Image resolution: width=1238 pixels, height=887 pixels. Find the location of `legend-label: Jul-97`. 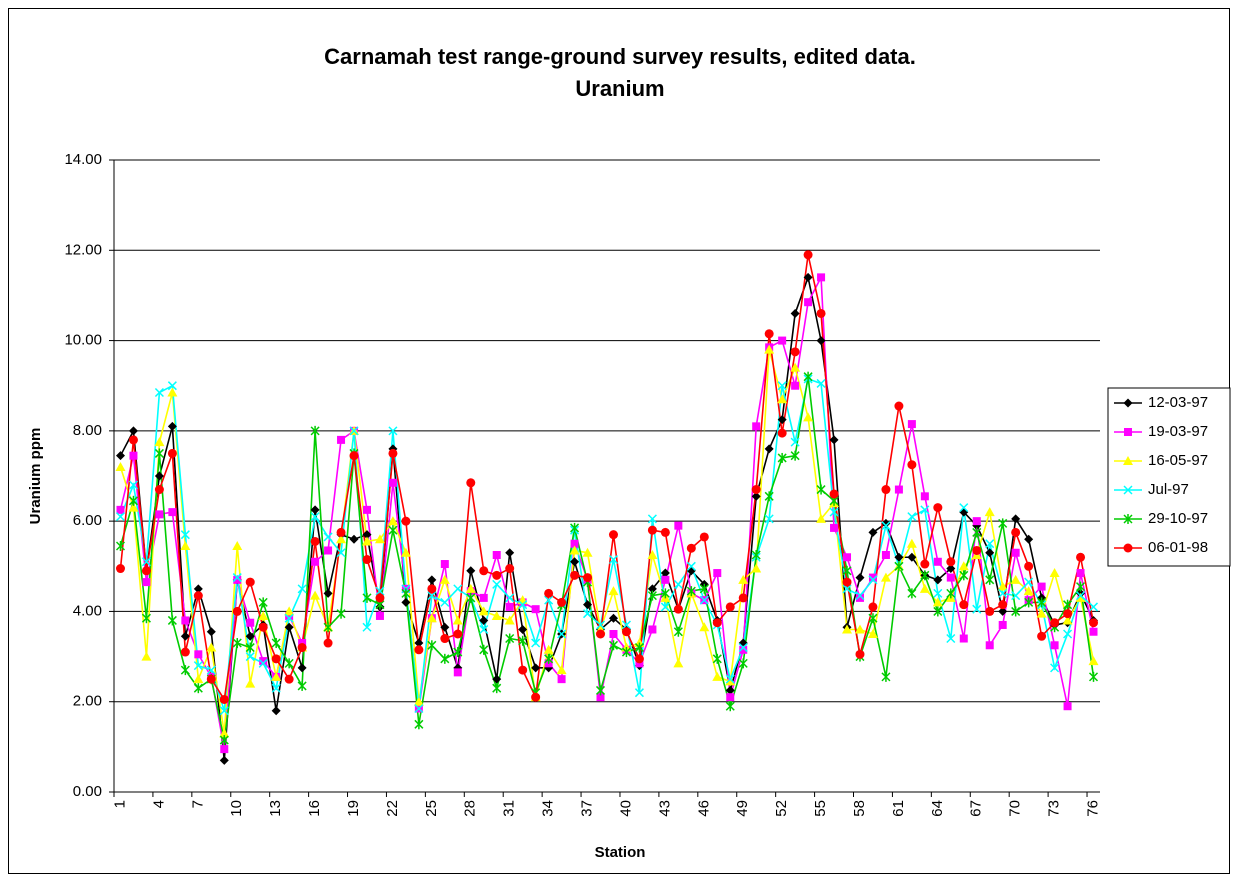

legend-label: Jul-97 is located at coordinates (1168, 489).